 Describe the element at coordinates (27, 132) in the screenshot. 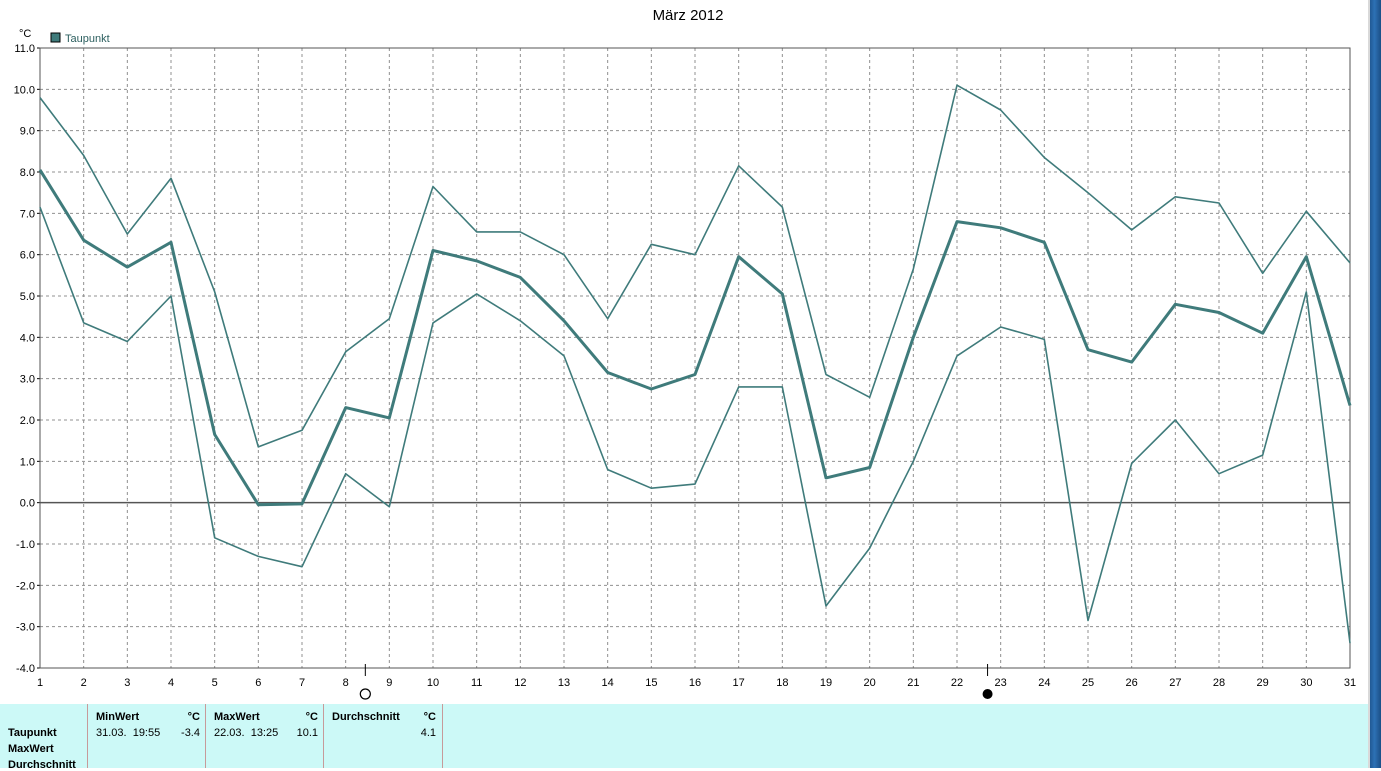

I see `y-tick-label: 9.0` at that location.